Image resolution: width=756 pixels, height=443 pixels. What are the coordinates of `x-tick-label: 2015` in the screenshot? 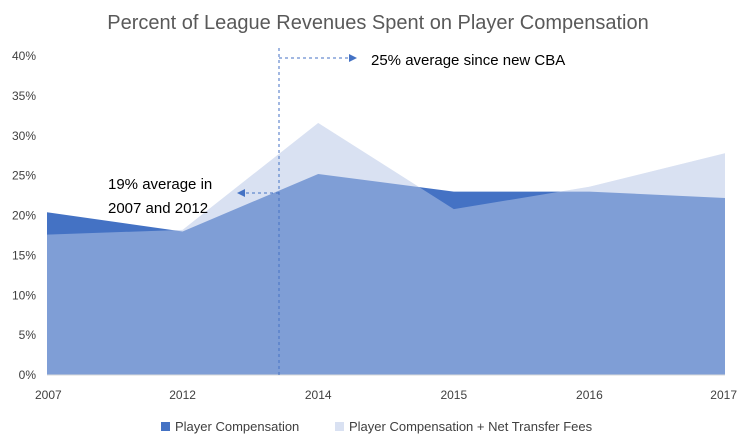 It's located at (453, 395).